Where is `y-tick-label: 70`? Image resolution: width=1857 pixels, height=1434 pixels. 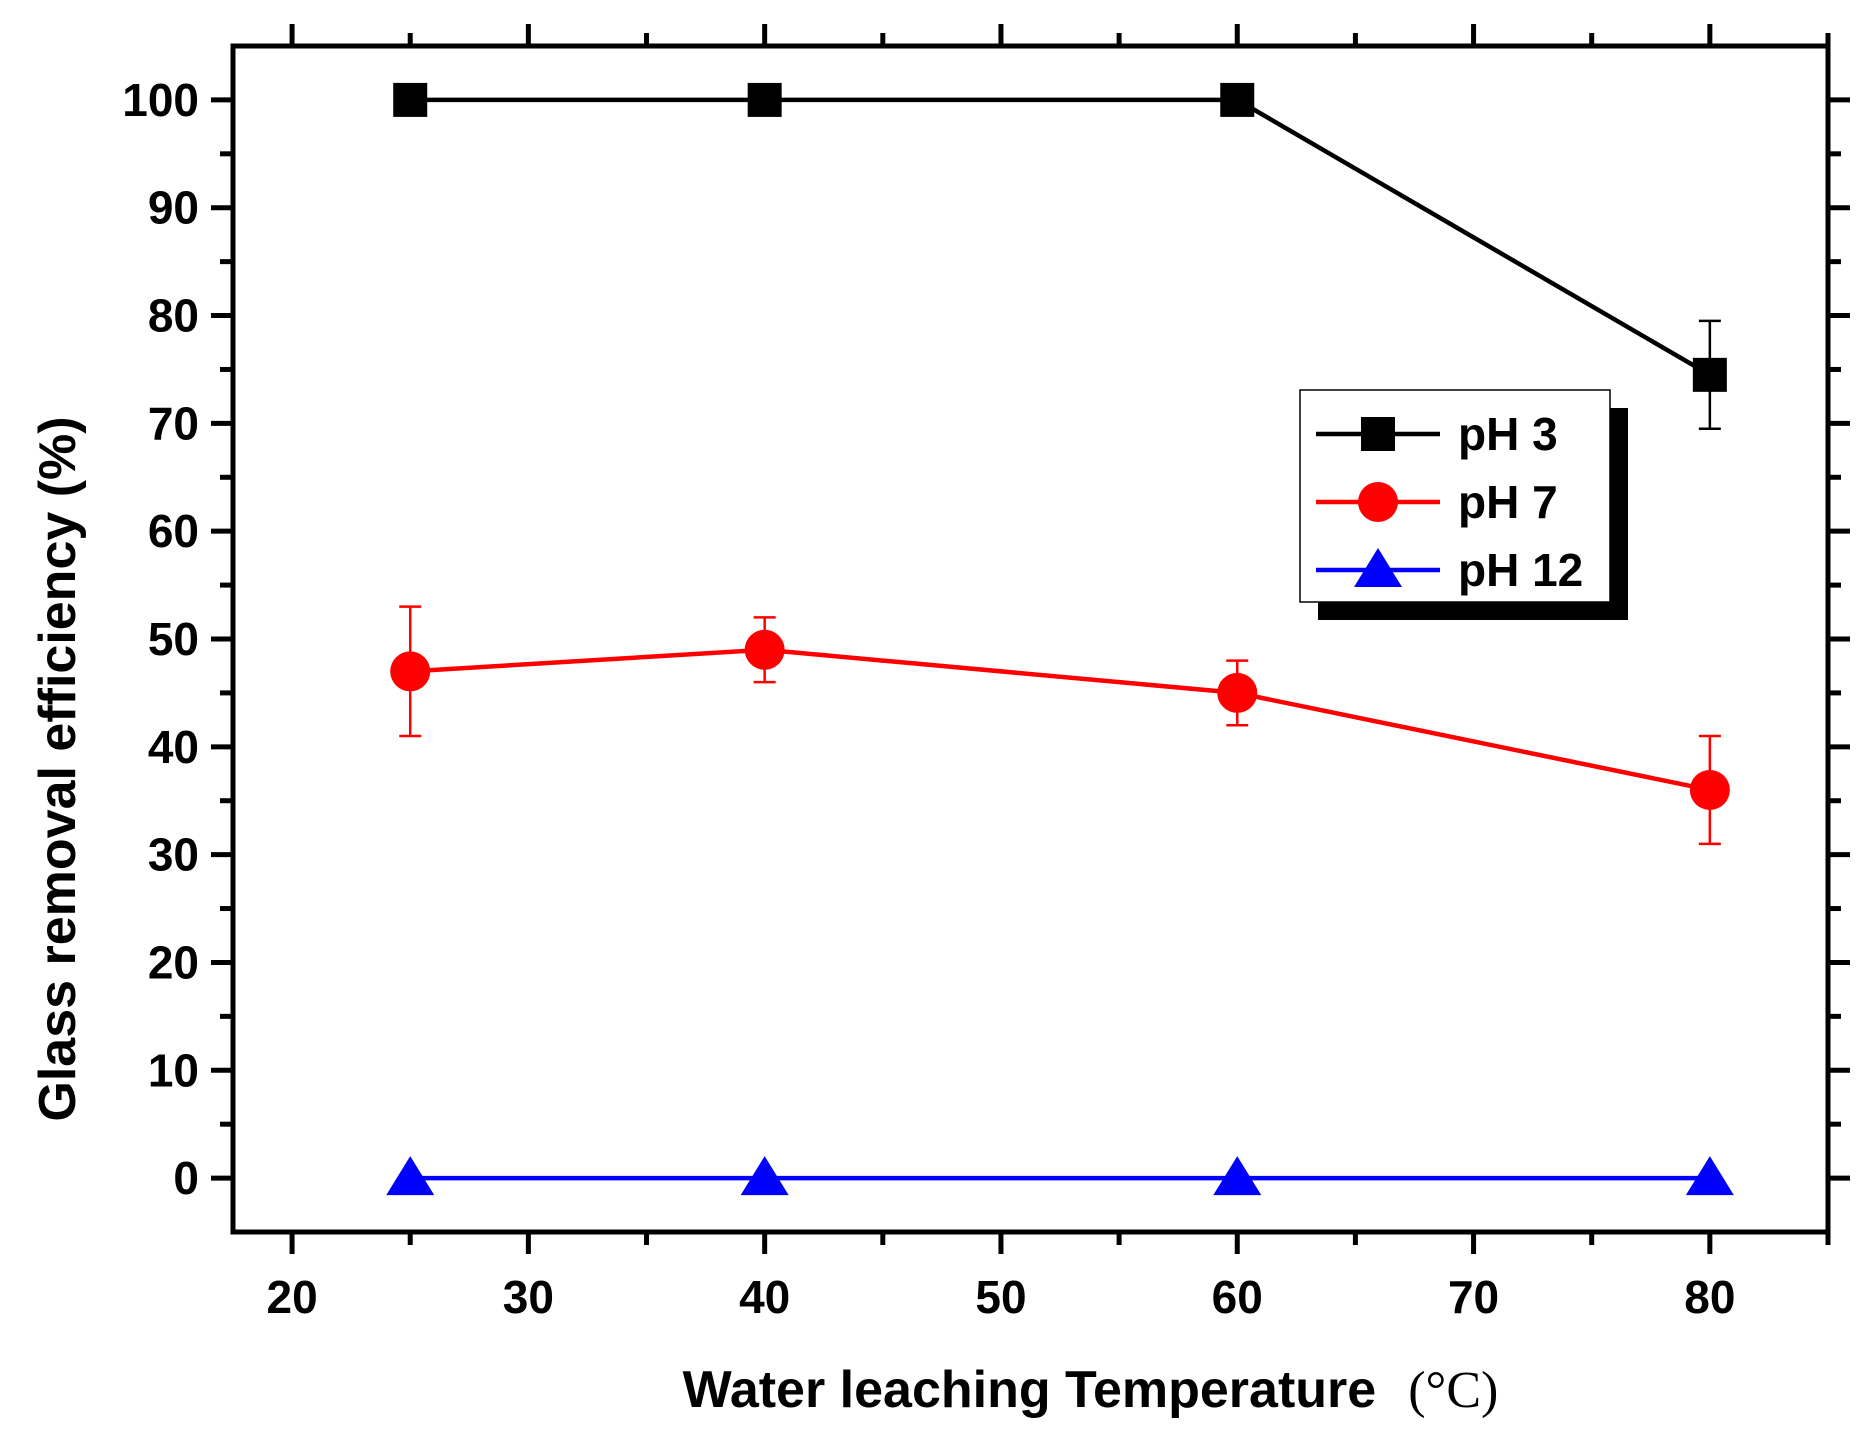 y-tick-label: 70 is located at coordinates (173, 423).